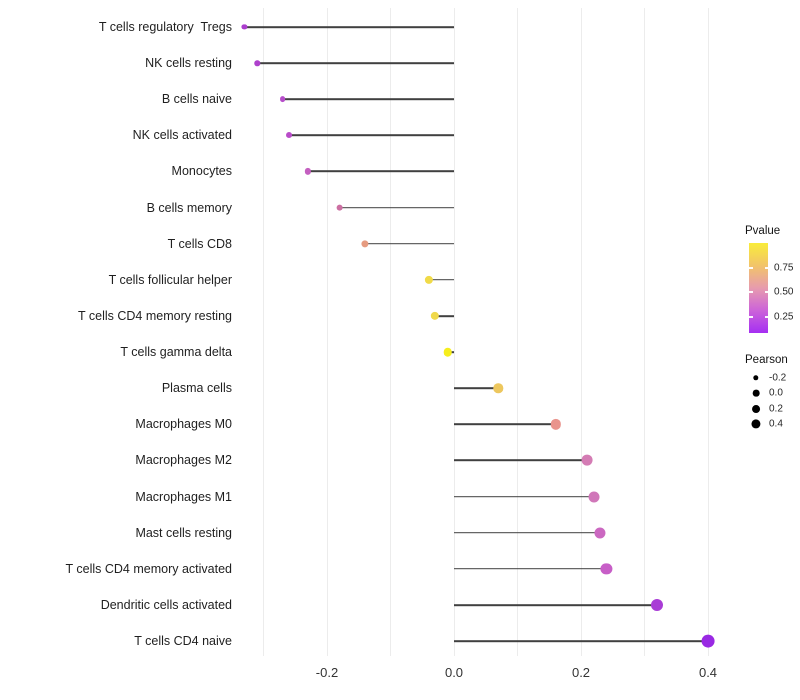 Image resolution: width=800 pixels, height=700 pixels. Describe the element at coordinates (196, 388) in the screenshot. I see `category-label: Plasma cells` at that location.